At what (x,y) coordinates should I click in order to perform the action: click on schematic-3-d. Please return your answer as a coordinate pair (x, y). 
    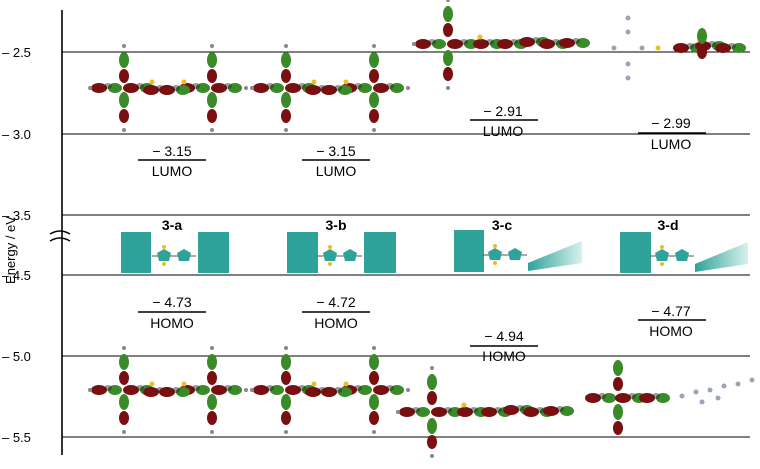
    Looking at the image, I should click on (684, 252).